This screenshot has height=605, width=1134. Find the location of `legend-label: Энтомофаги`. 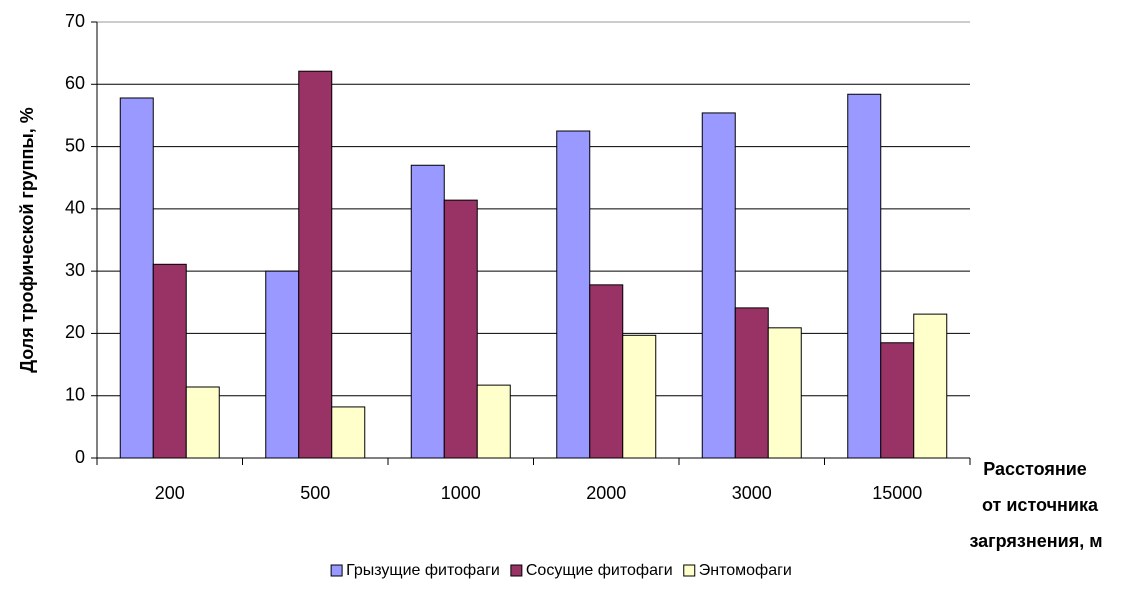

legend-label: Энтомофаги is located at coordinates (745, 570).